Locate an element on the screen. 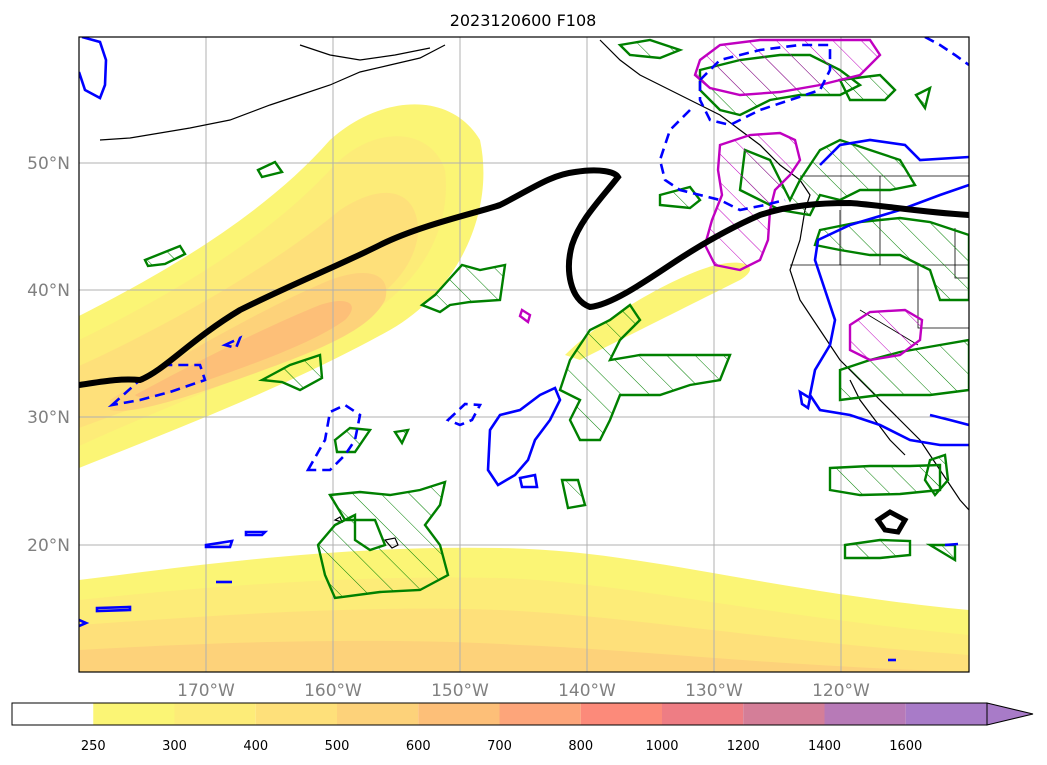  lon-label-130w: 130°W is located at coordinates (714, 691).